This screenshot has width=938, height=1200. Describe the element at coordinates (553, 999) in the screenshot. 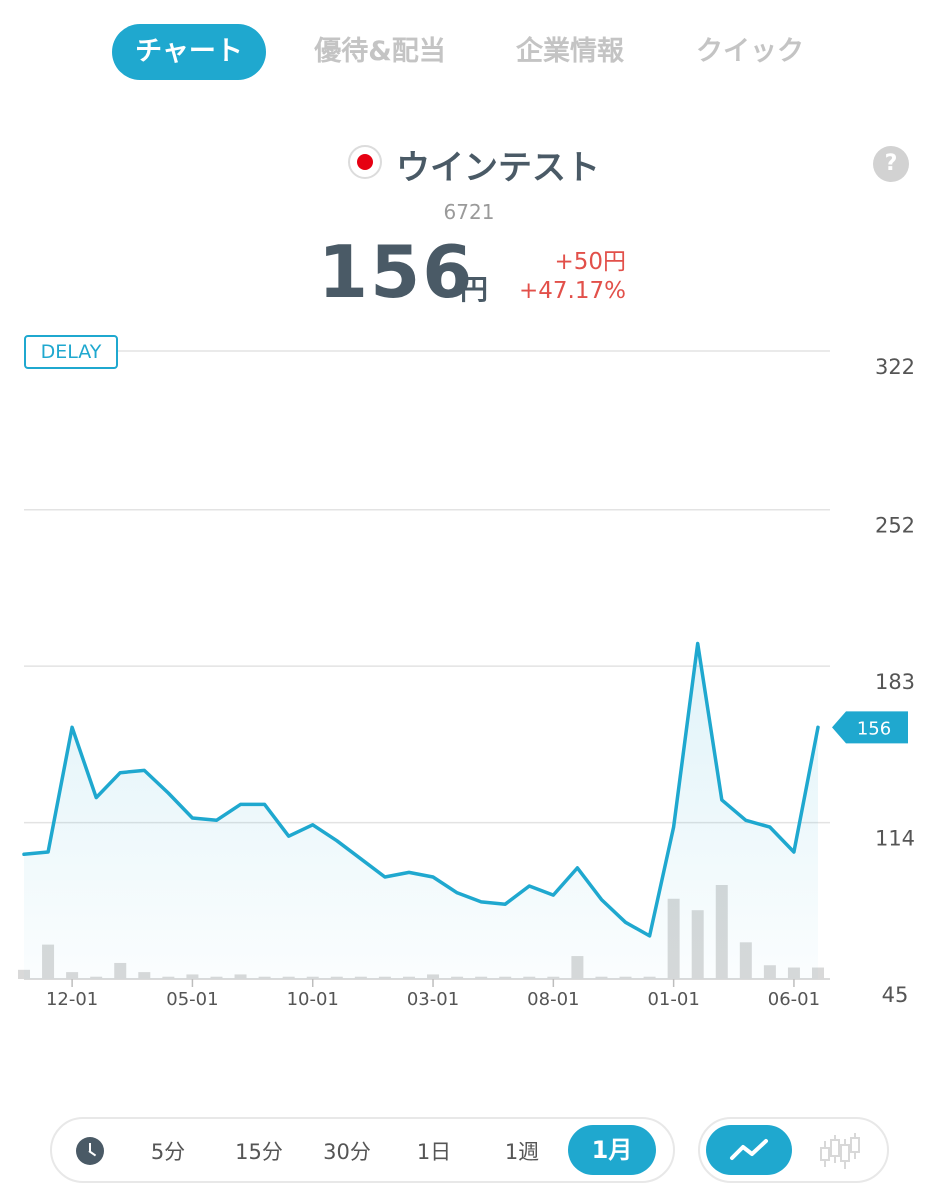

I see `x-tick-label: 08-01` at that location.